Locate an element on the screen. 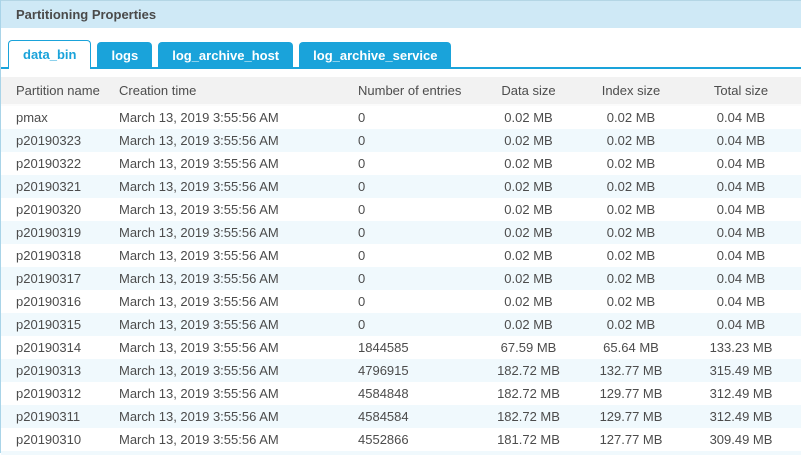 This screenshot has height=455, width=810. tab-log_archive_host: log_archive_host is located at coordinates (226, 55).